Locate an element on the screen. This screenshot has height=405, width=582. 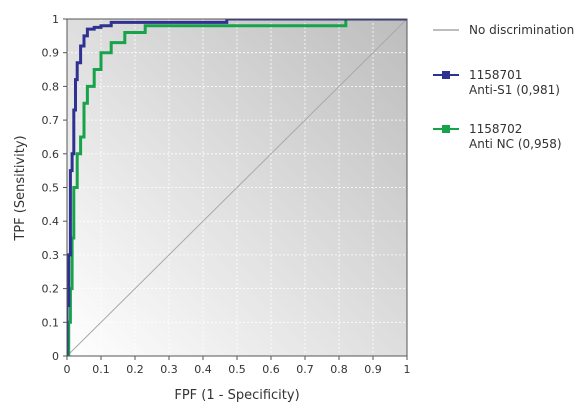
x-tick-label: 0.5 is located at coordinates (237, 369).